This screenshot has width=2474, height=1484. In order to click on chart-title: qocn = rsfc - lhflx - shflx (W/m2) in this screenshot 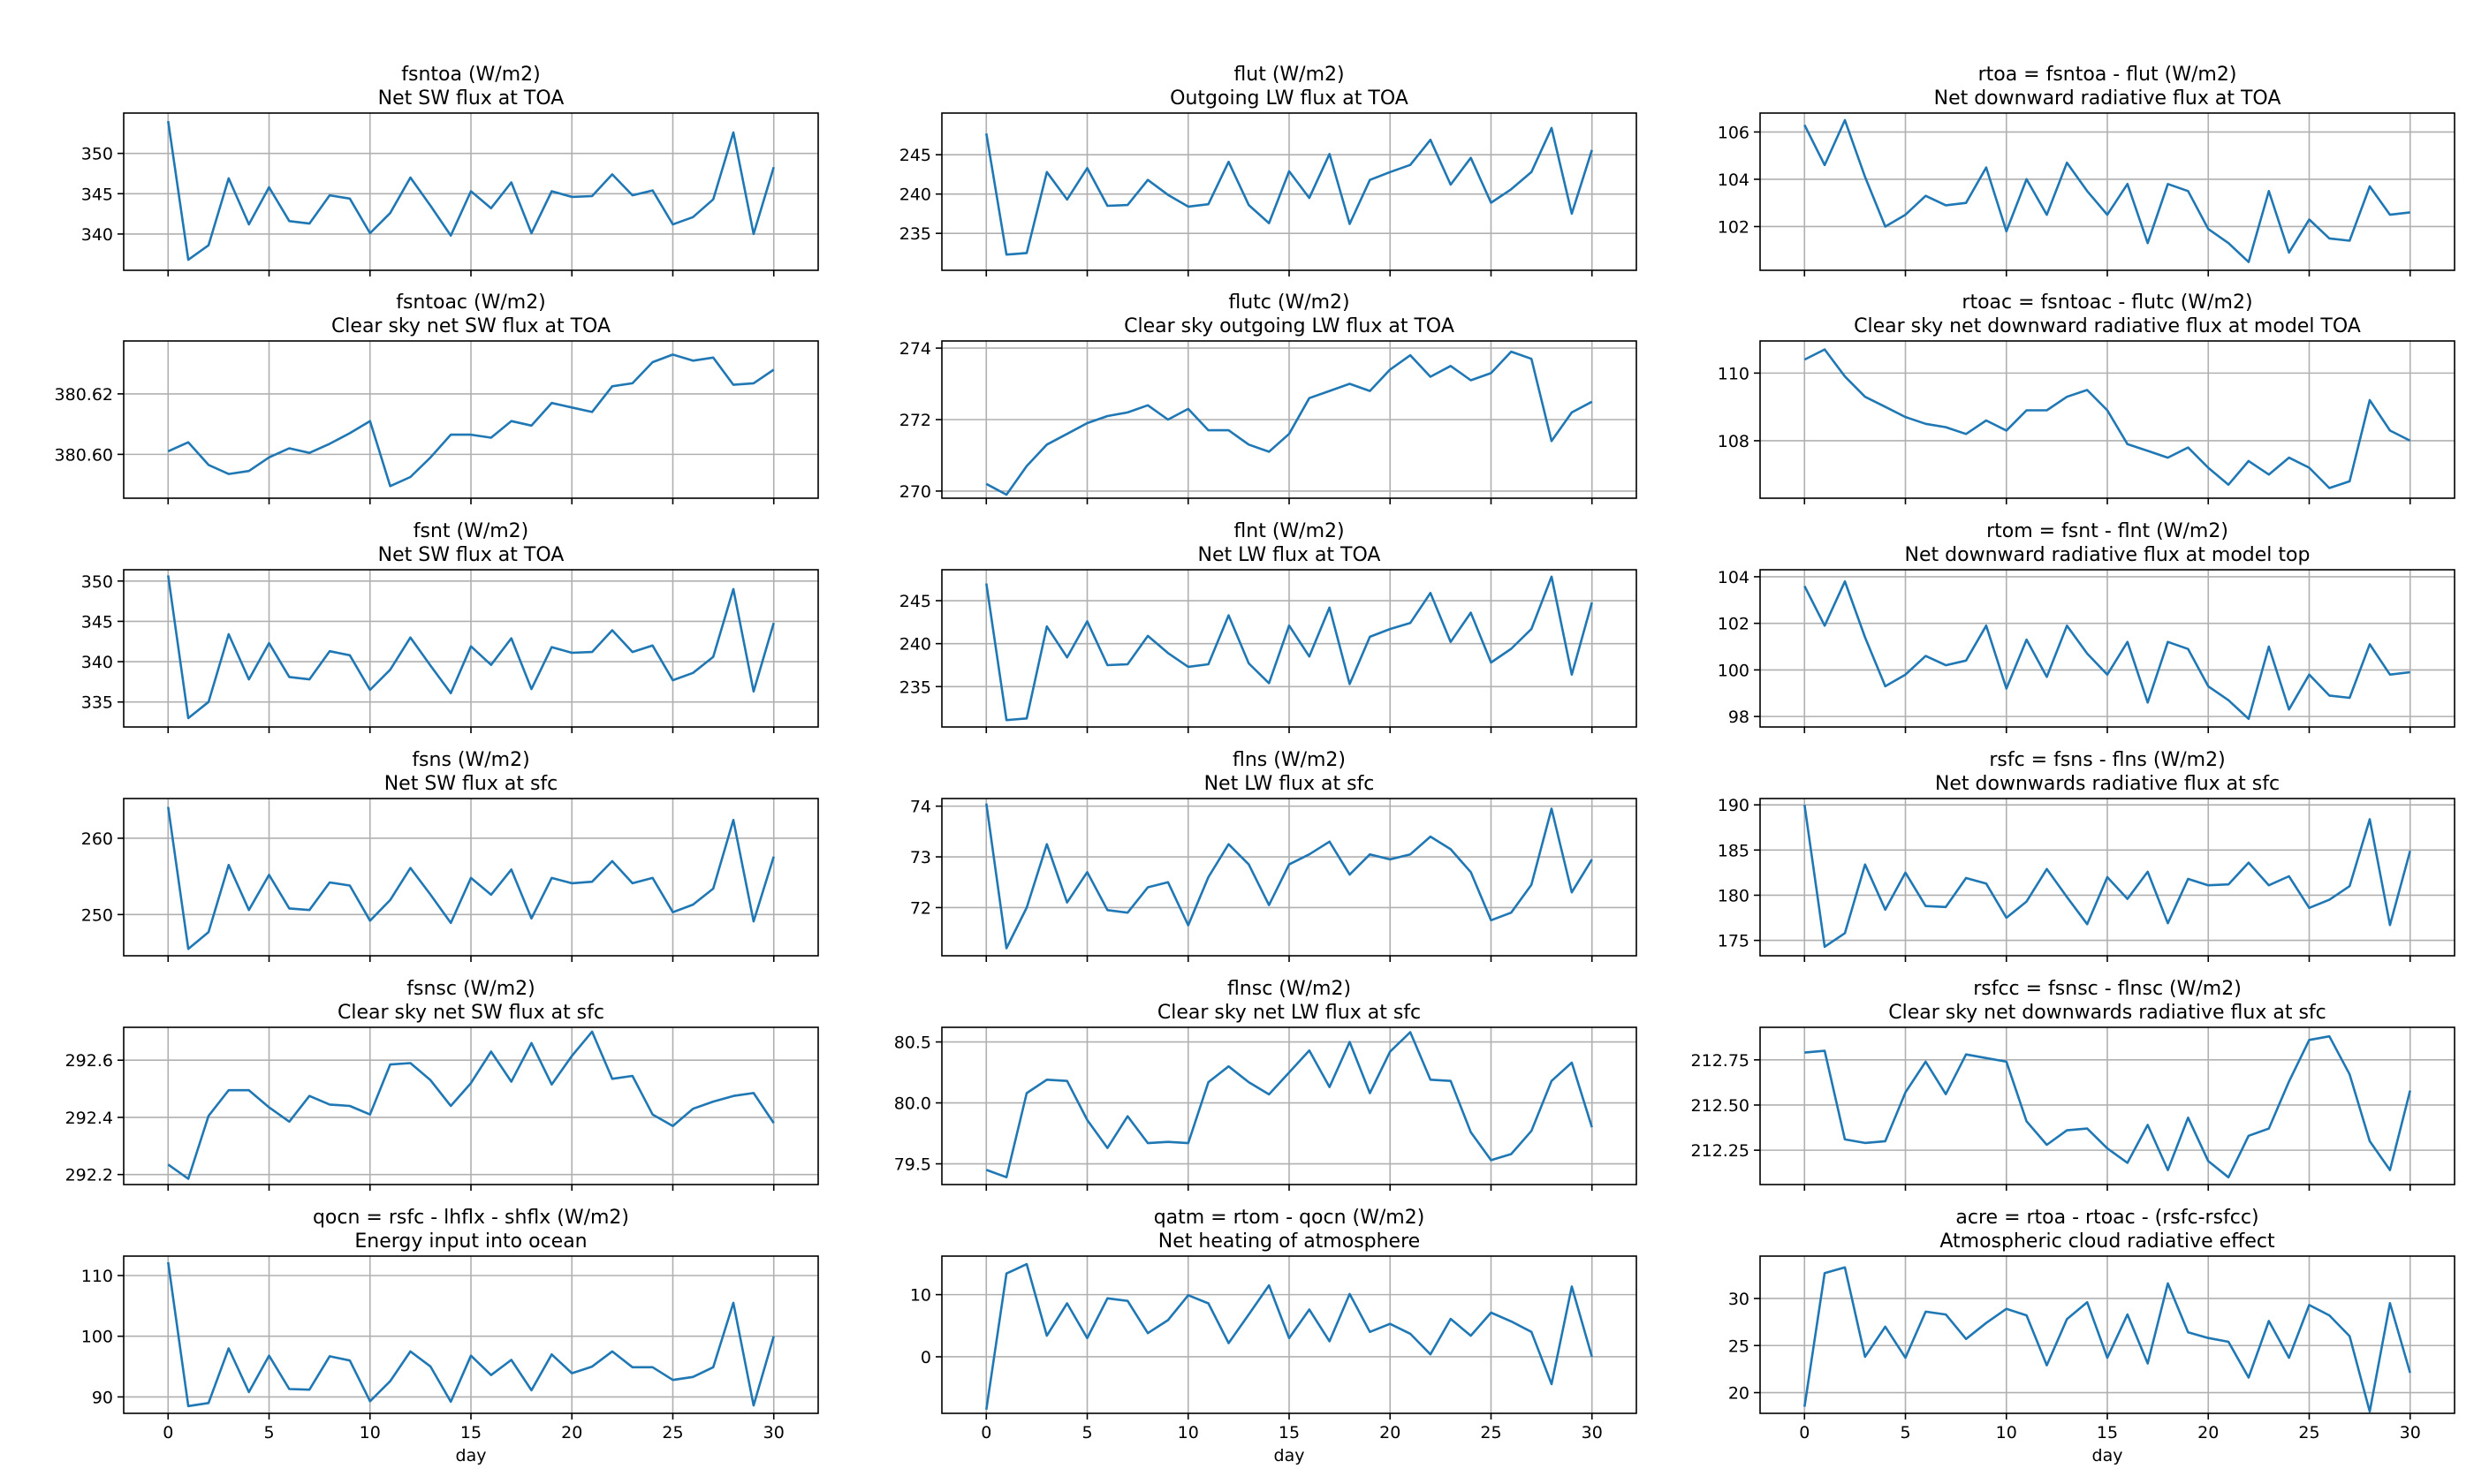, I will do `click(471, 1218)`.